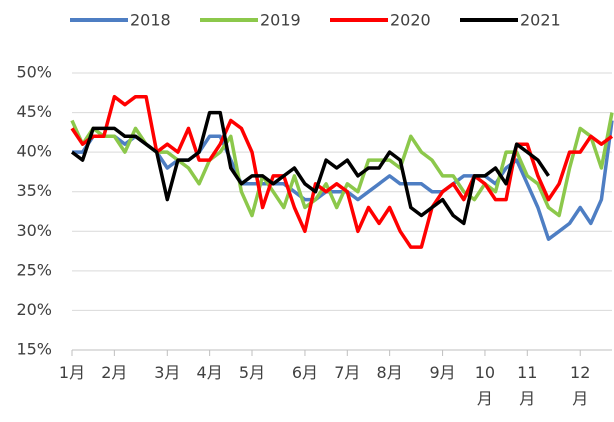 Image resolution: width=614 pixels, height=422 pixels. What do you see at coordinates (34, 349) in the screenshot?
I see `y-tick-label: 15%` at bounding box center [34, 349].